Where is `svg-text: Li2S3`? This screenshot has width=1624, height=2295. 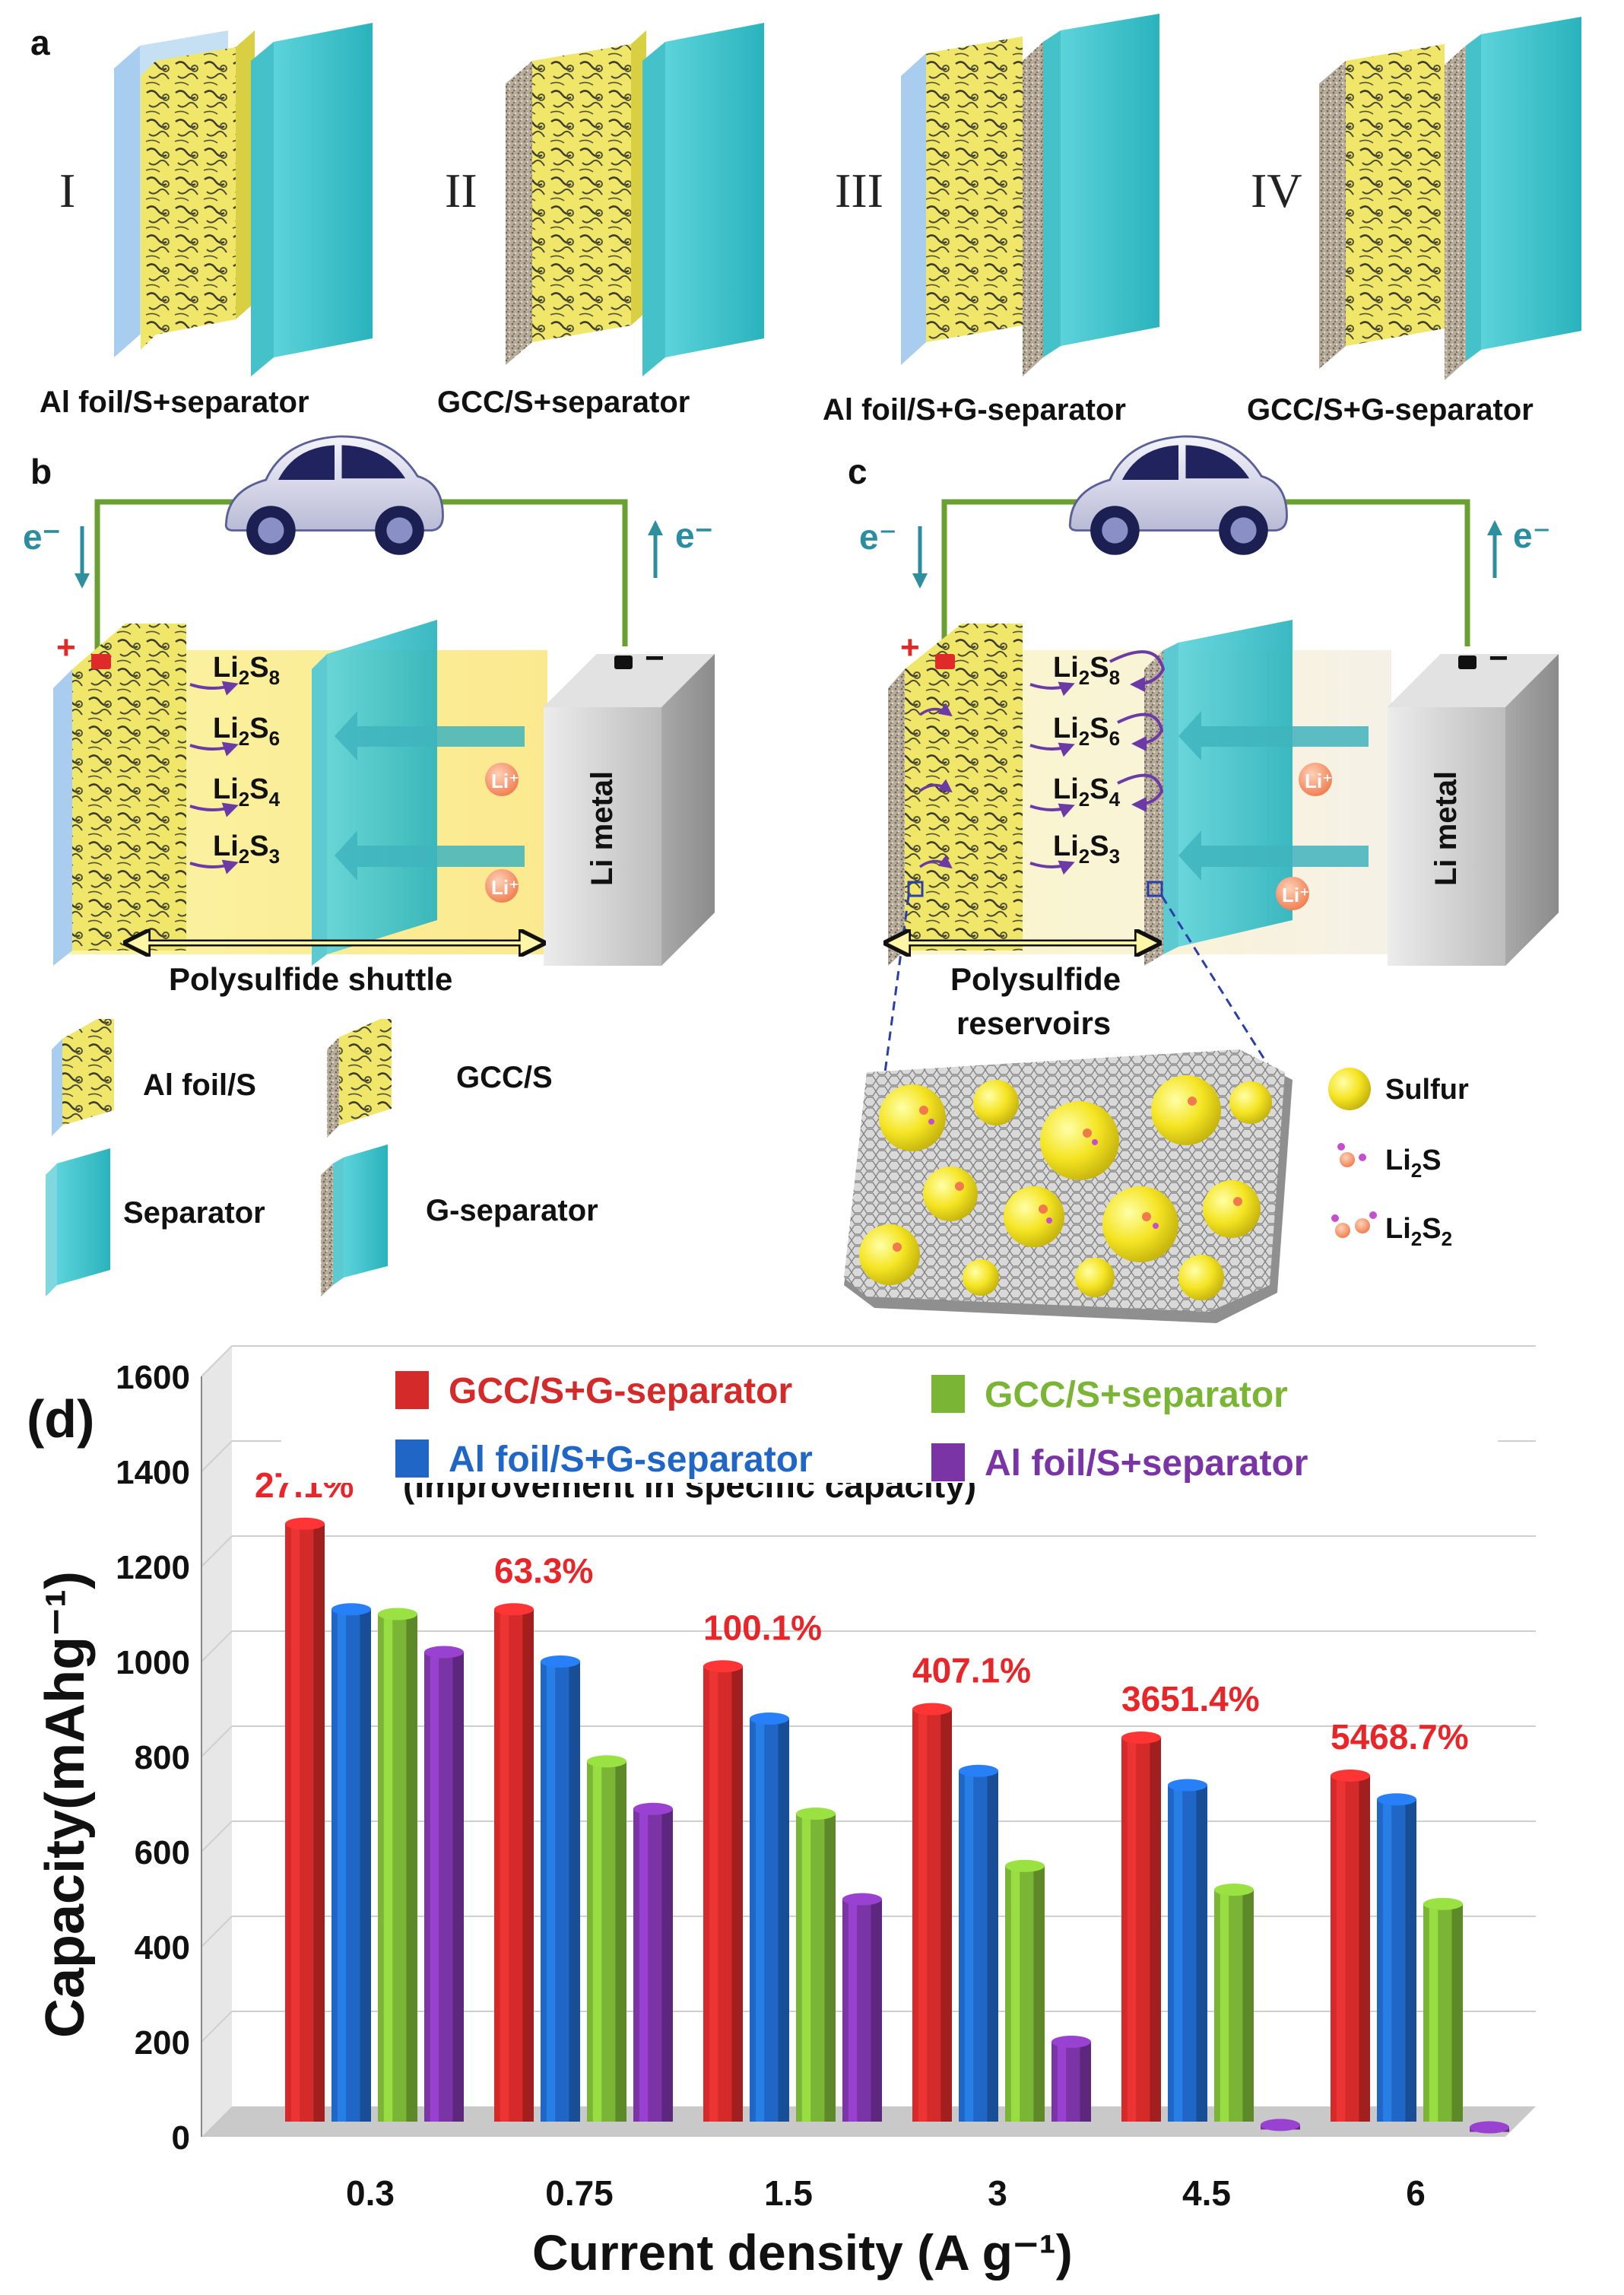 svg-text: Li2S3 is located at coordinates (1086, 849).